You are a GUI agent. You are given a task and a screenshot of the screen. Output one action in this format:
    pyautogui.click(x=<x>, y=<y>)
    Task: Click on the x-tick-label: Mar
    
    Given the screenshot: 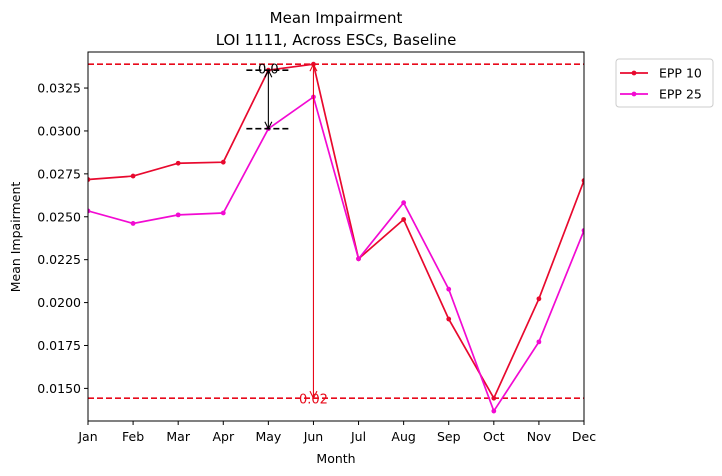 What is the action you would take?
    pyautogui.click(x=178, y=436)
    